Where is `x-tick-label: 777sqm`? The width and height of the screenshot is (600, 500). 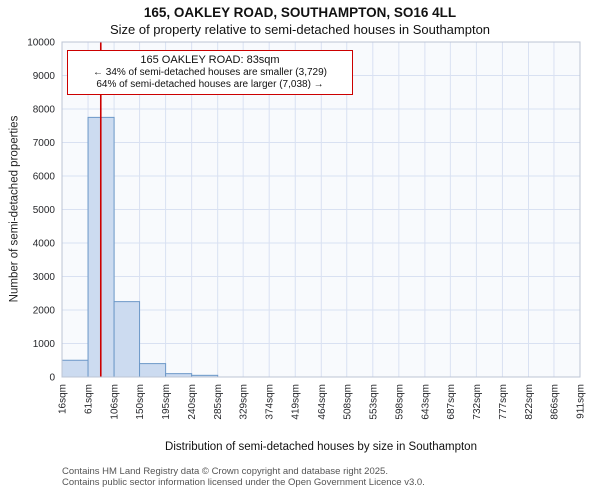
x-tick-label: 777sqm is located at coordinates (503, 402).